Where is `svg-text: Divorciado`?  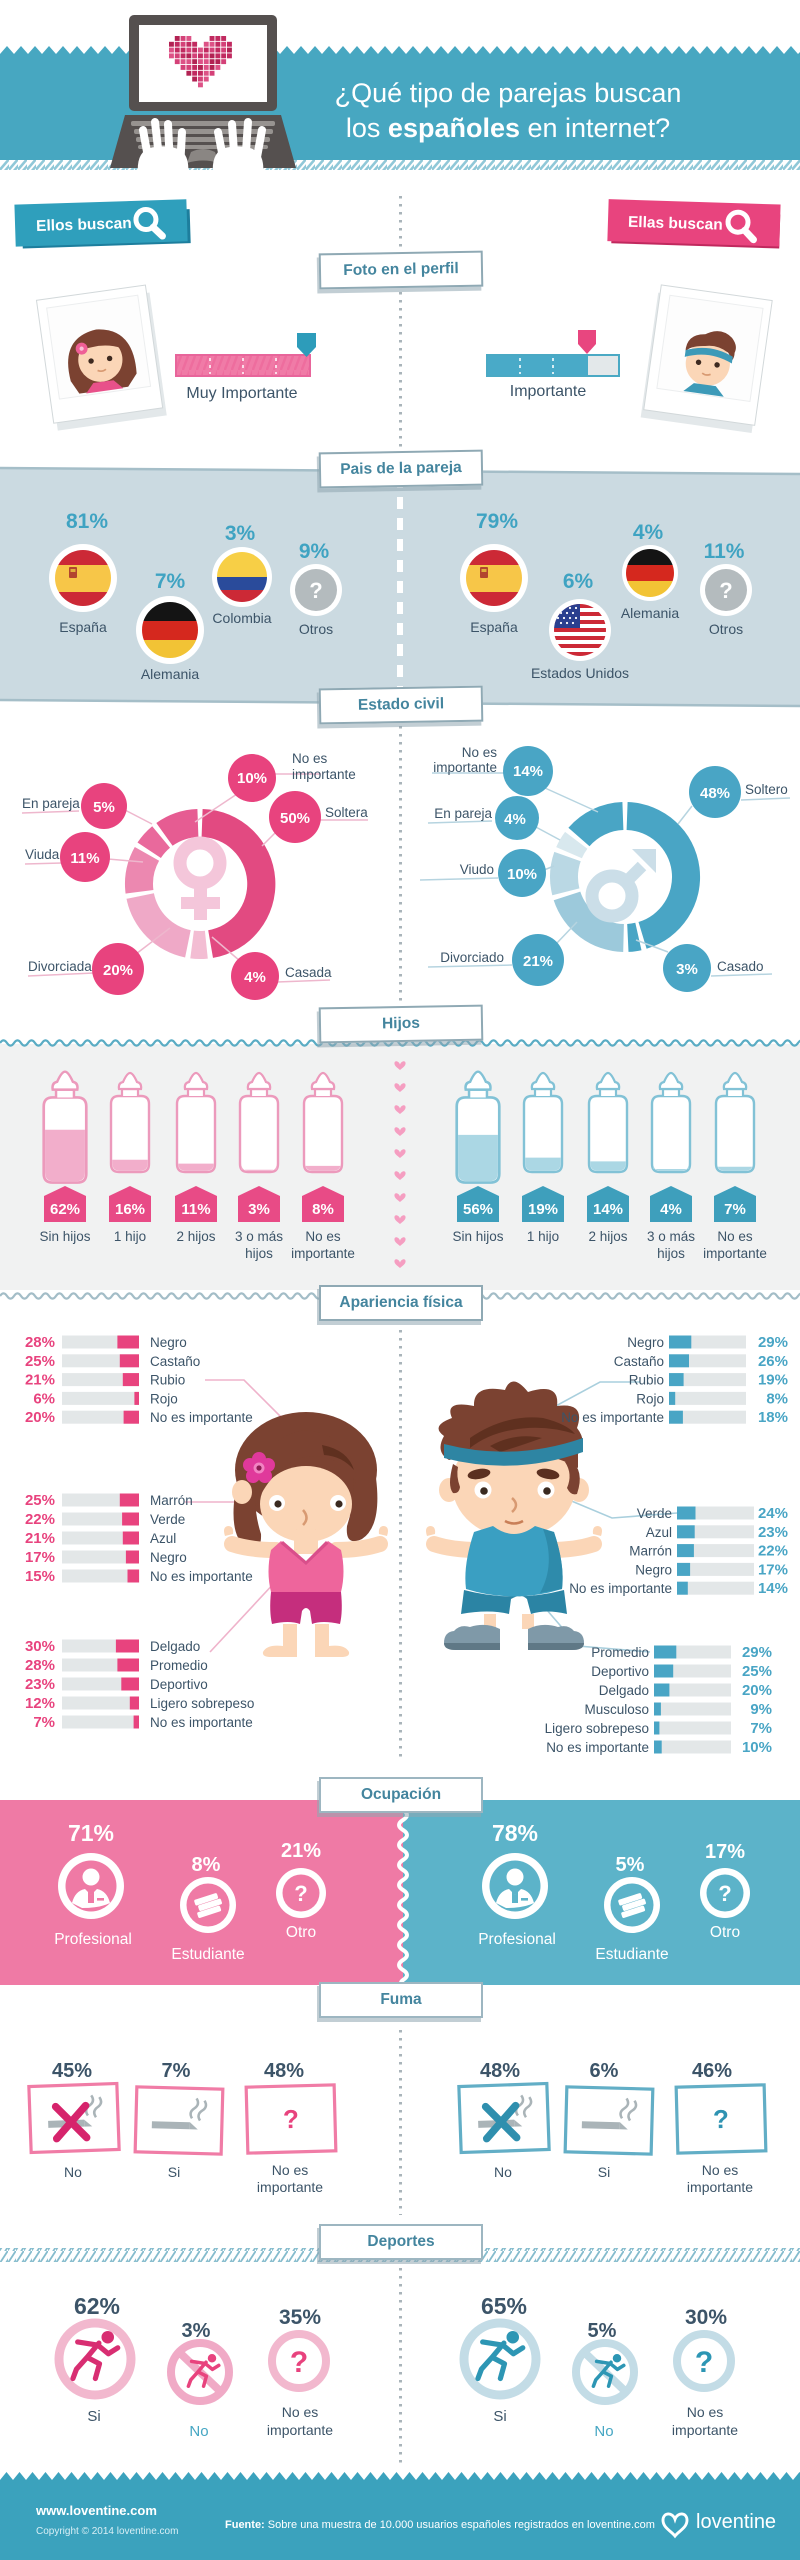
svg-text: Divorciado is located at coordinates (472, 957).